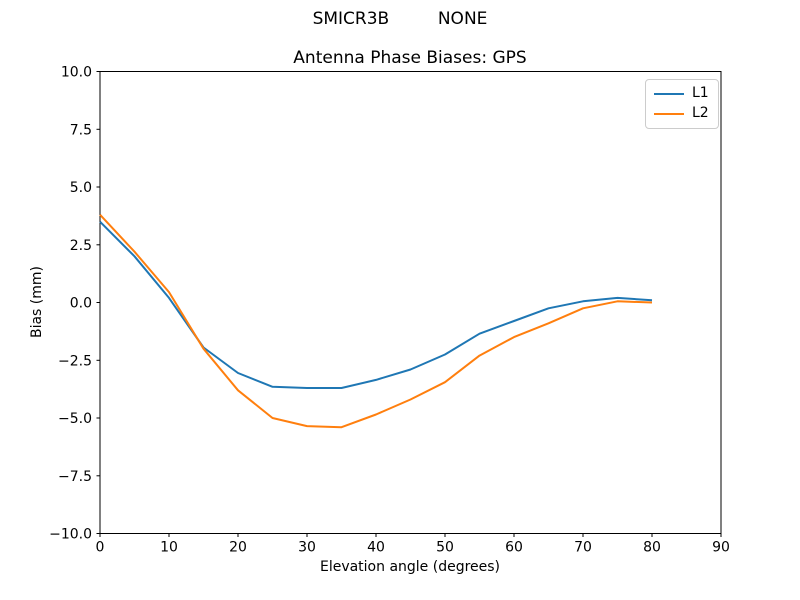 The image size is (800, 600). What do you see at coordinates (37, 302) in the screenshot?
I see `y-axis-label: Bias (mm)` at bounding box center [37, 302].